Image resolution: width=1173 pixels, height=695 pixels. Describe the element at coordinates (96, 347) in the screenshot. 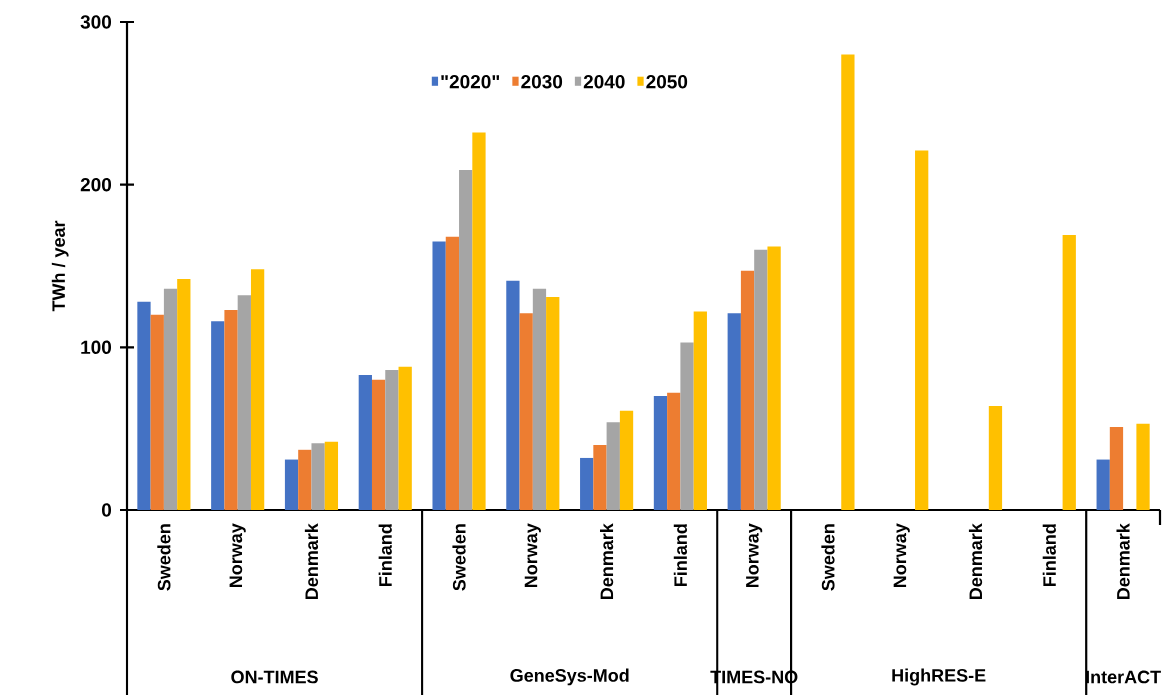

I see `y-tick-label: 100` at that location.